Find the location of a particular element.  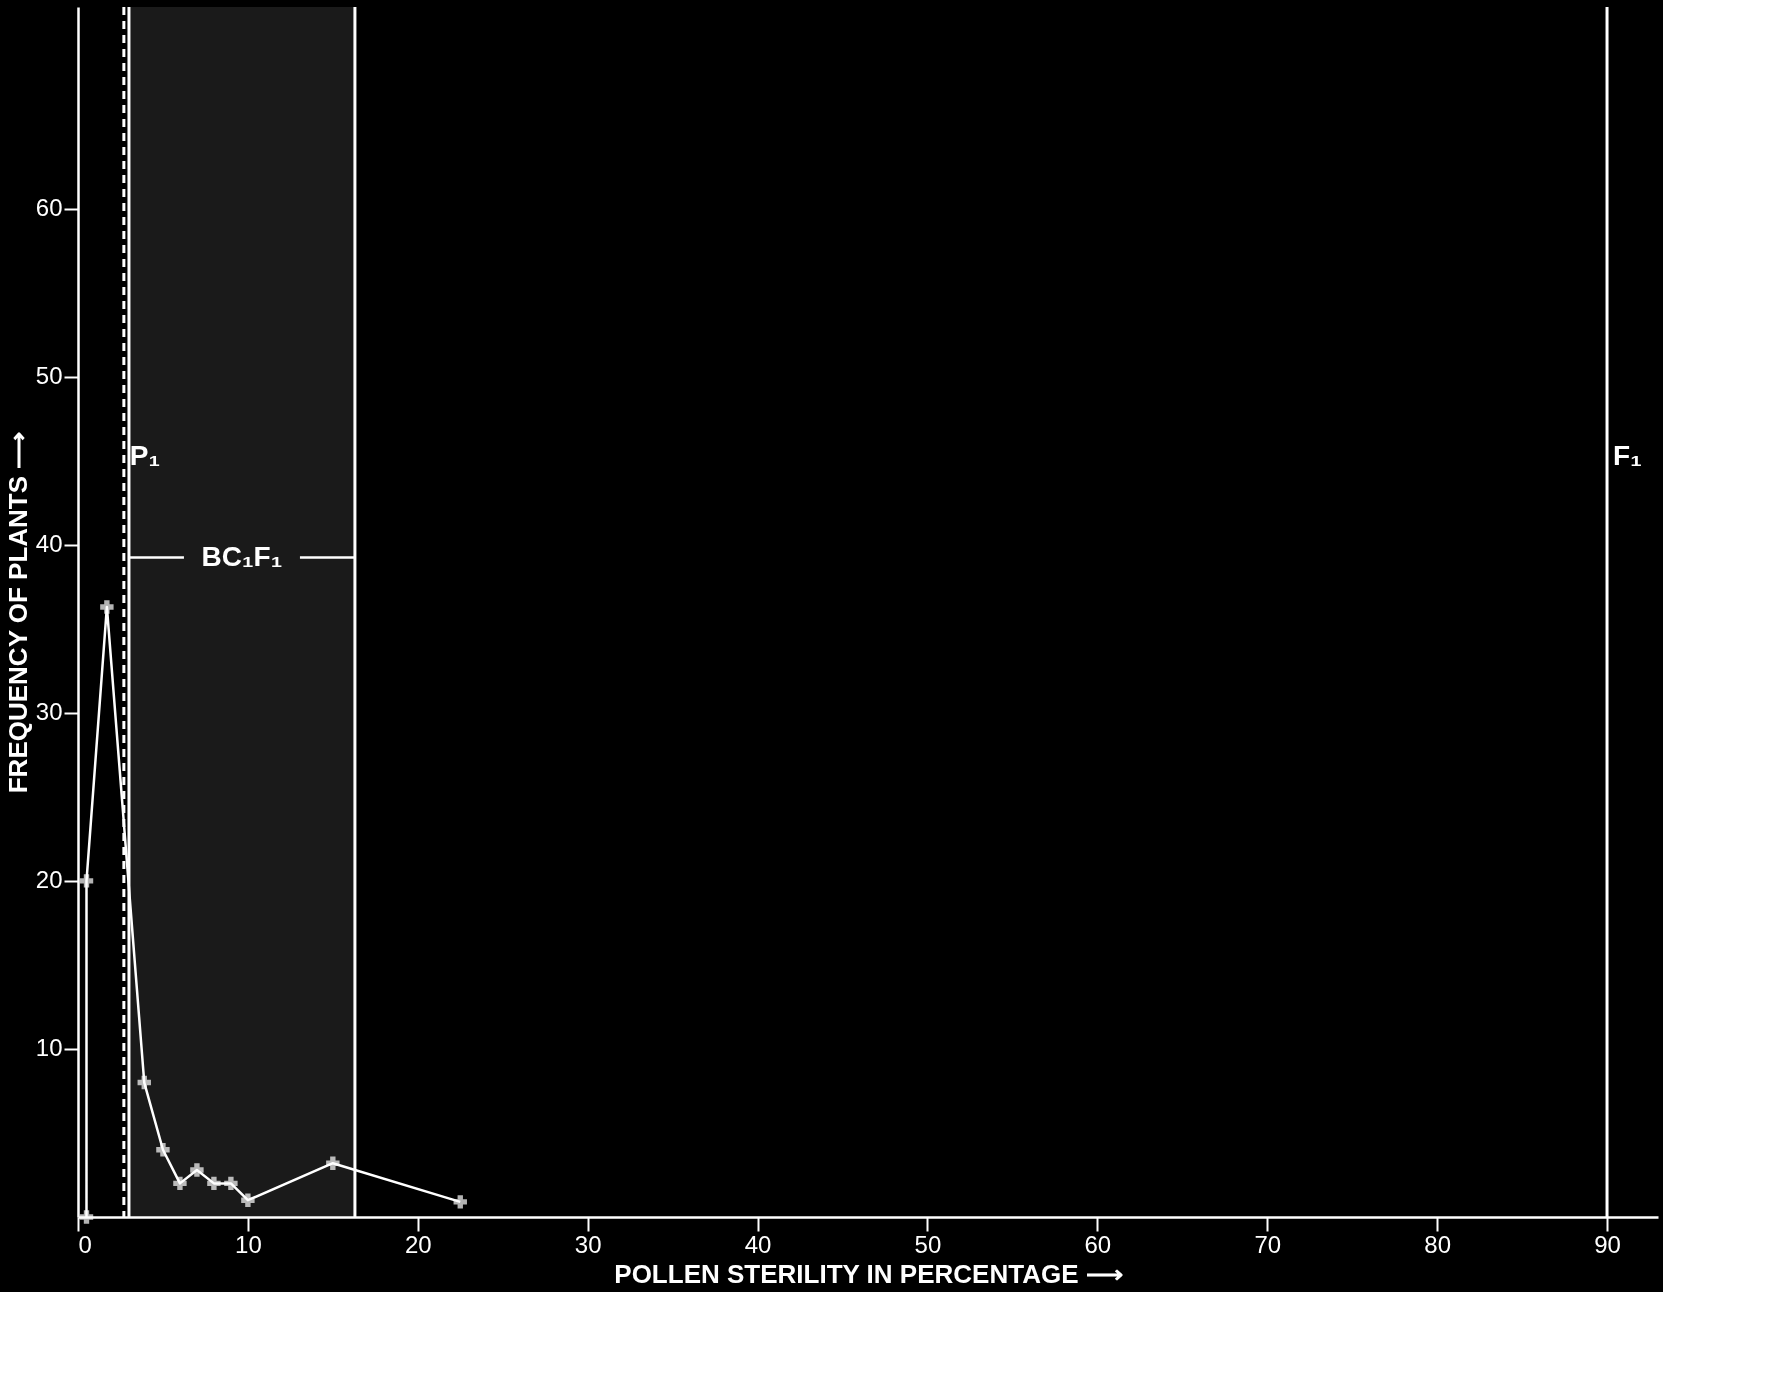

x-tick-label: 90 is located at coordinates (1607, 1244).